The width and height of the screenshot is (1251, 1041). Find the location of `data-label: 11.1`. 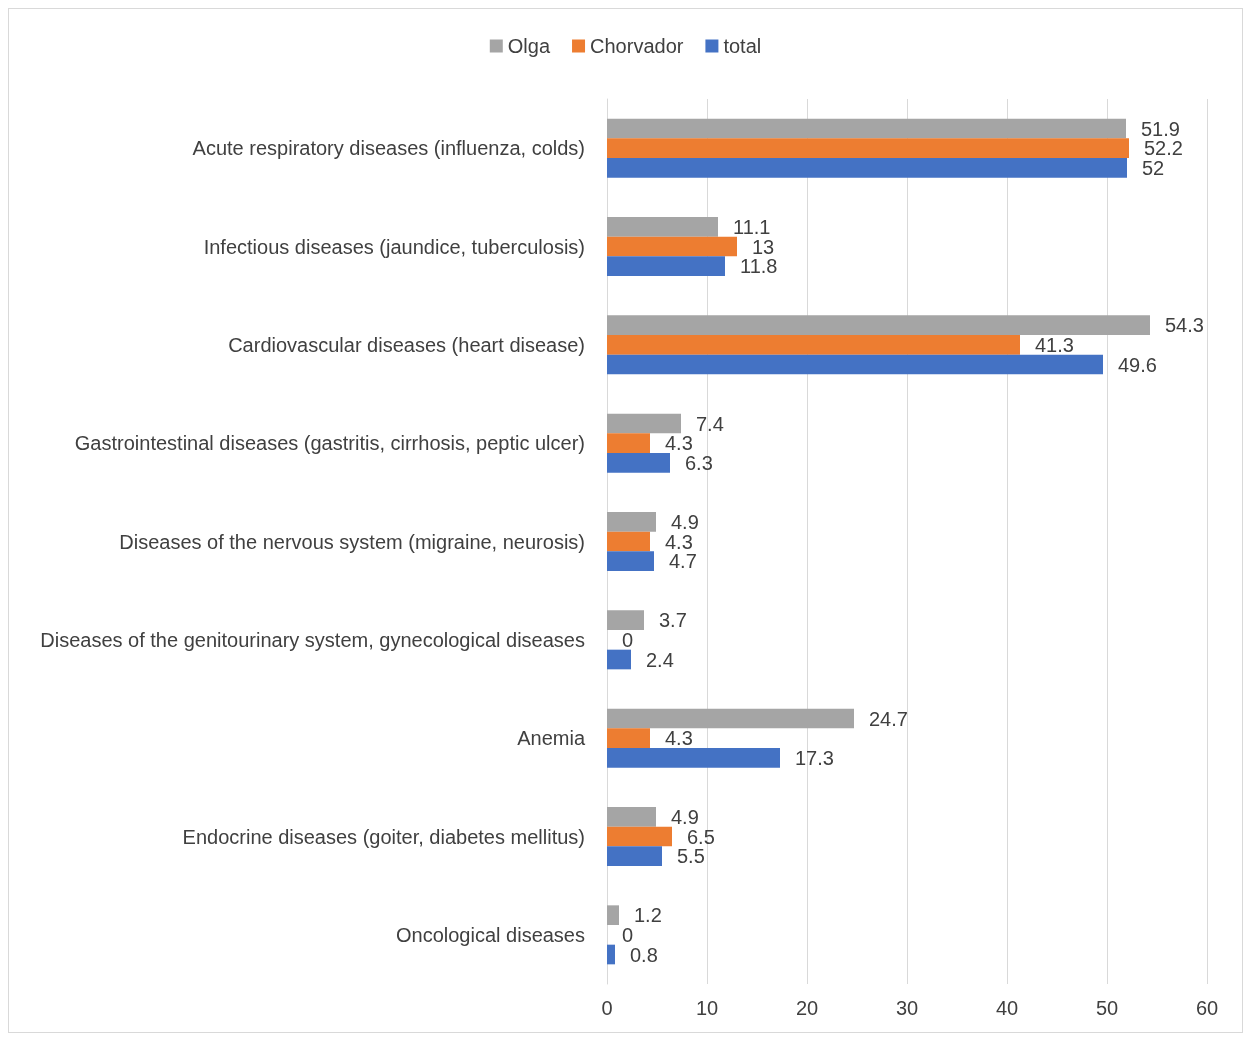

data-label: 11.1 is located at coordinates (752, 226).